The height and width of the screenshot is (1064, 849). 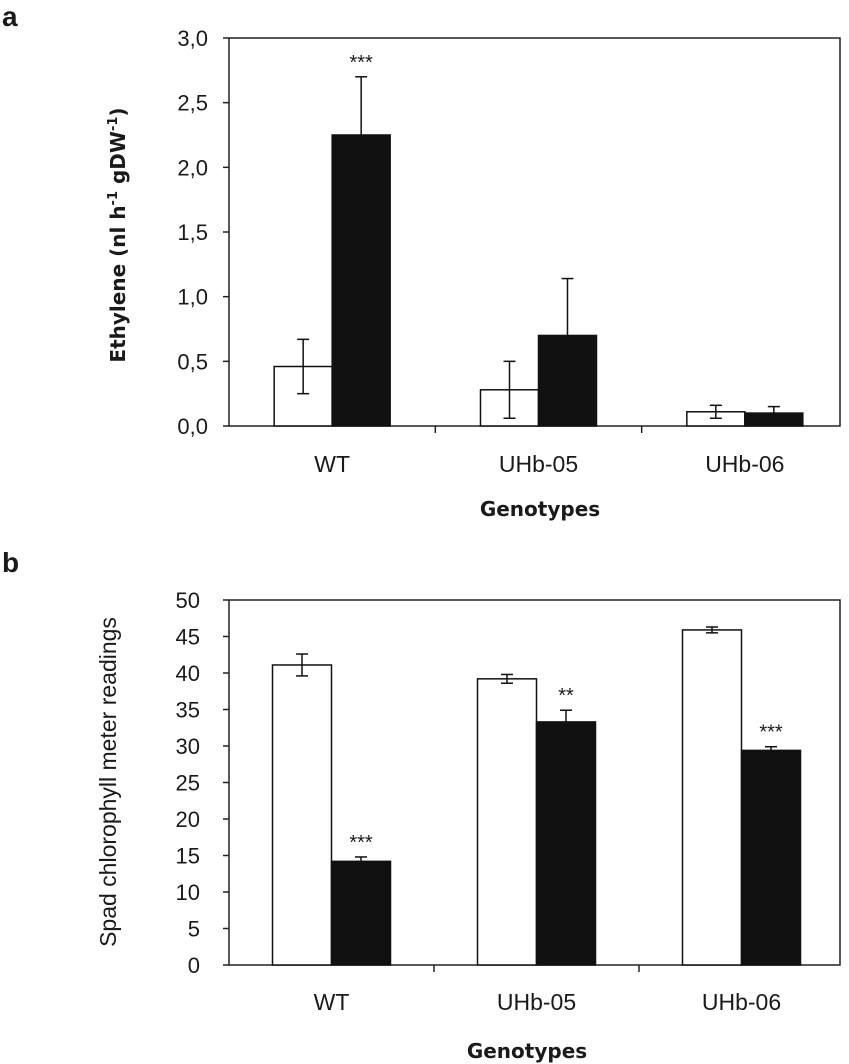 I want to click on y-tick-label: 0,5, so click(x=192, y=361).